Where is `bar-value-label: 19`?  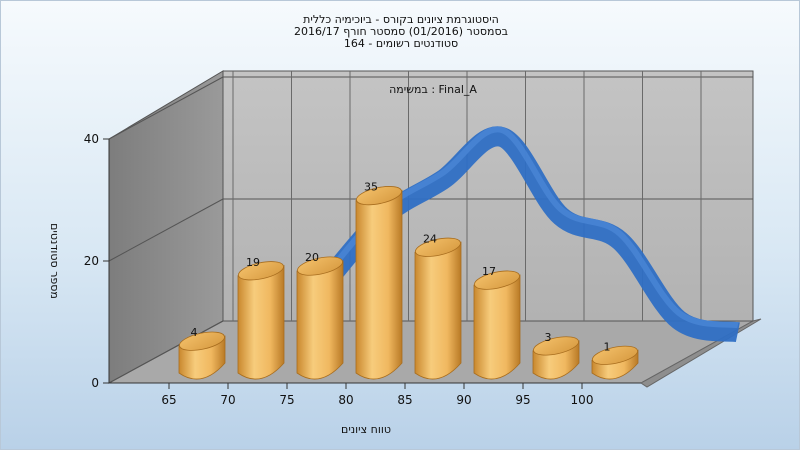 bar-value-label: 19 is located at coordinates (253, 262).